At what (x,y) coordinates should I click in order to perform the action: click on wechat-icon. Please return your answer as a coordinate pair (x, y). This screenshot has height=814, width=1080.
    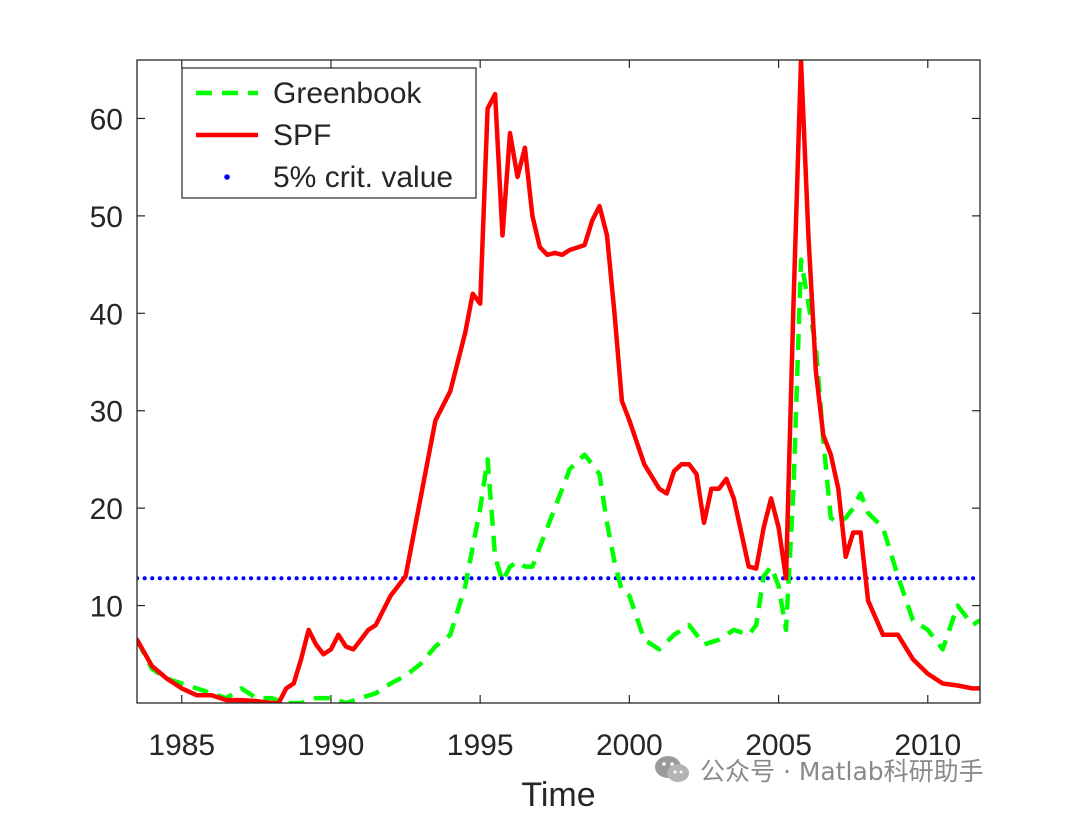
    Looking at the image, I should click on (672, 769).